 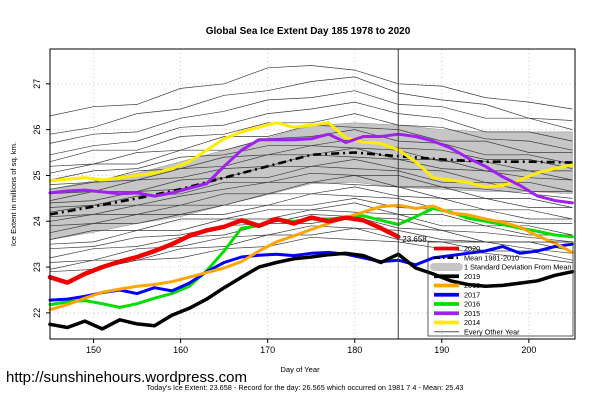 I want to click on series-2017, so click(x=311, y=272).